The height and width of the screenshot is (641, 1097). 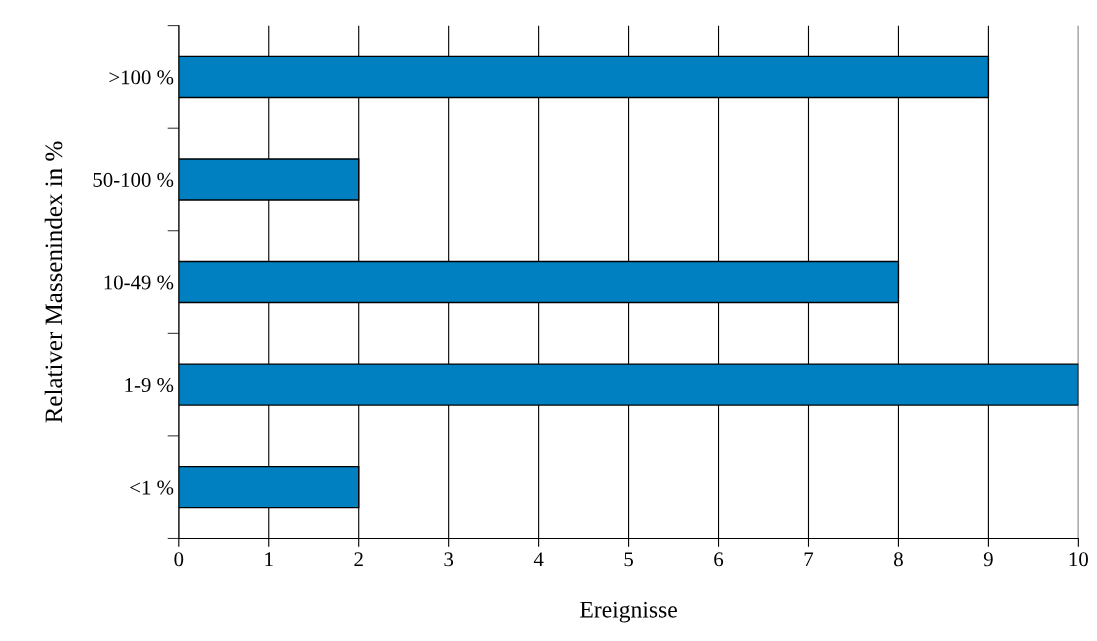 I want to click on x-tick-label: 10, so click(x=1078, y=559).